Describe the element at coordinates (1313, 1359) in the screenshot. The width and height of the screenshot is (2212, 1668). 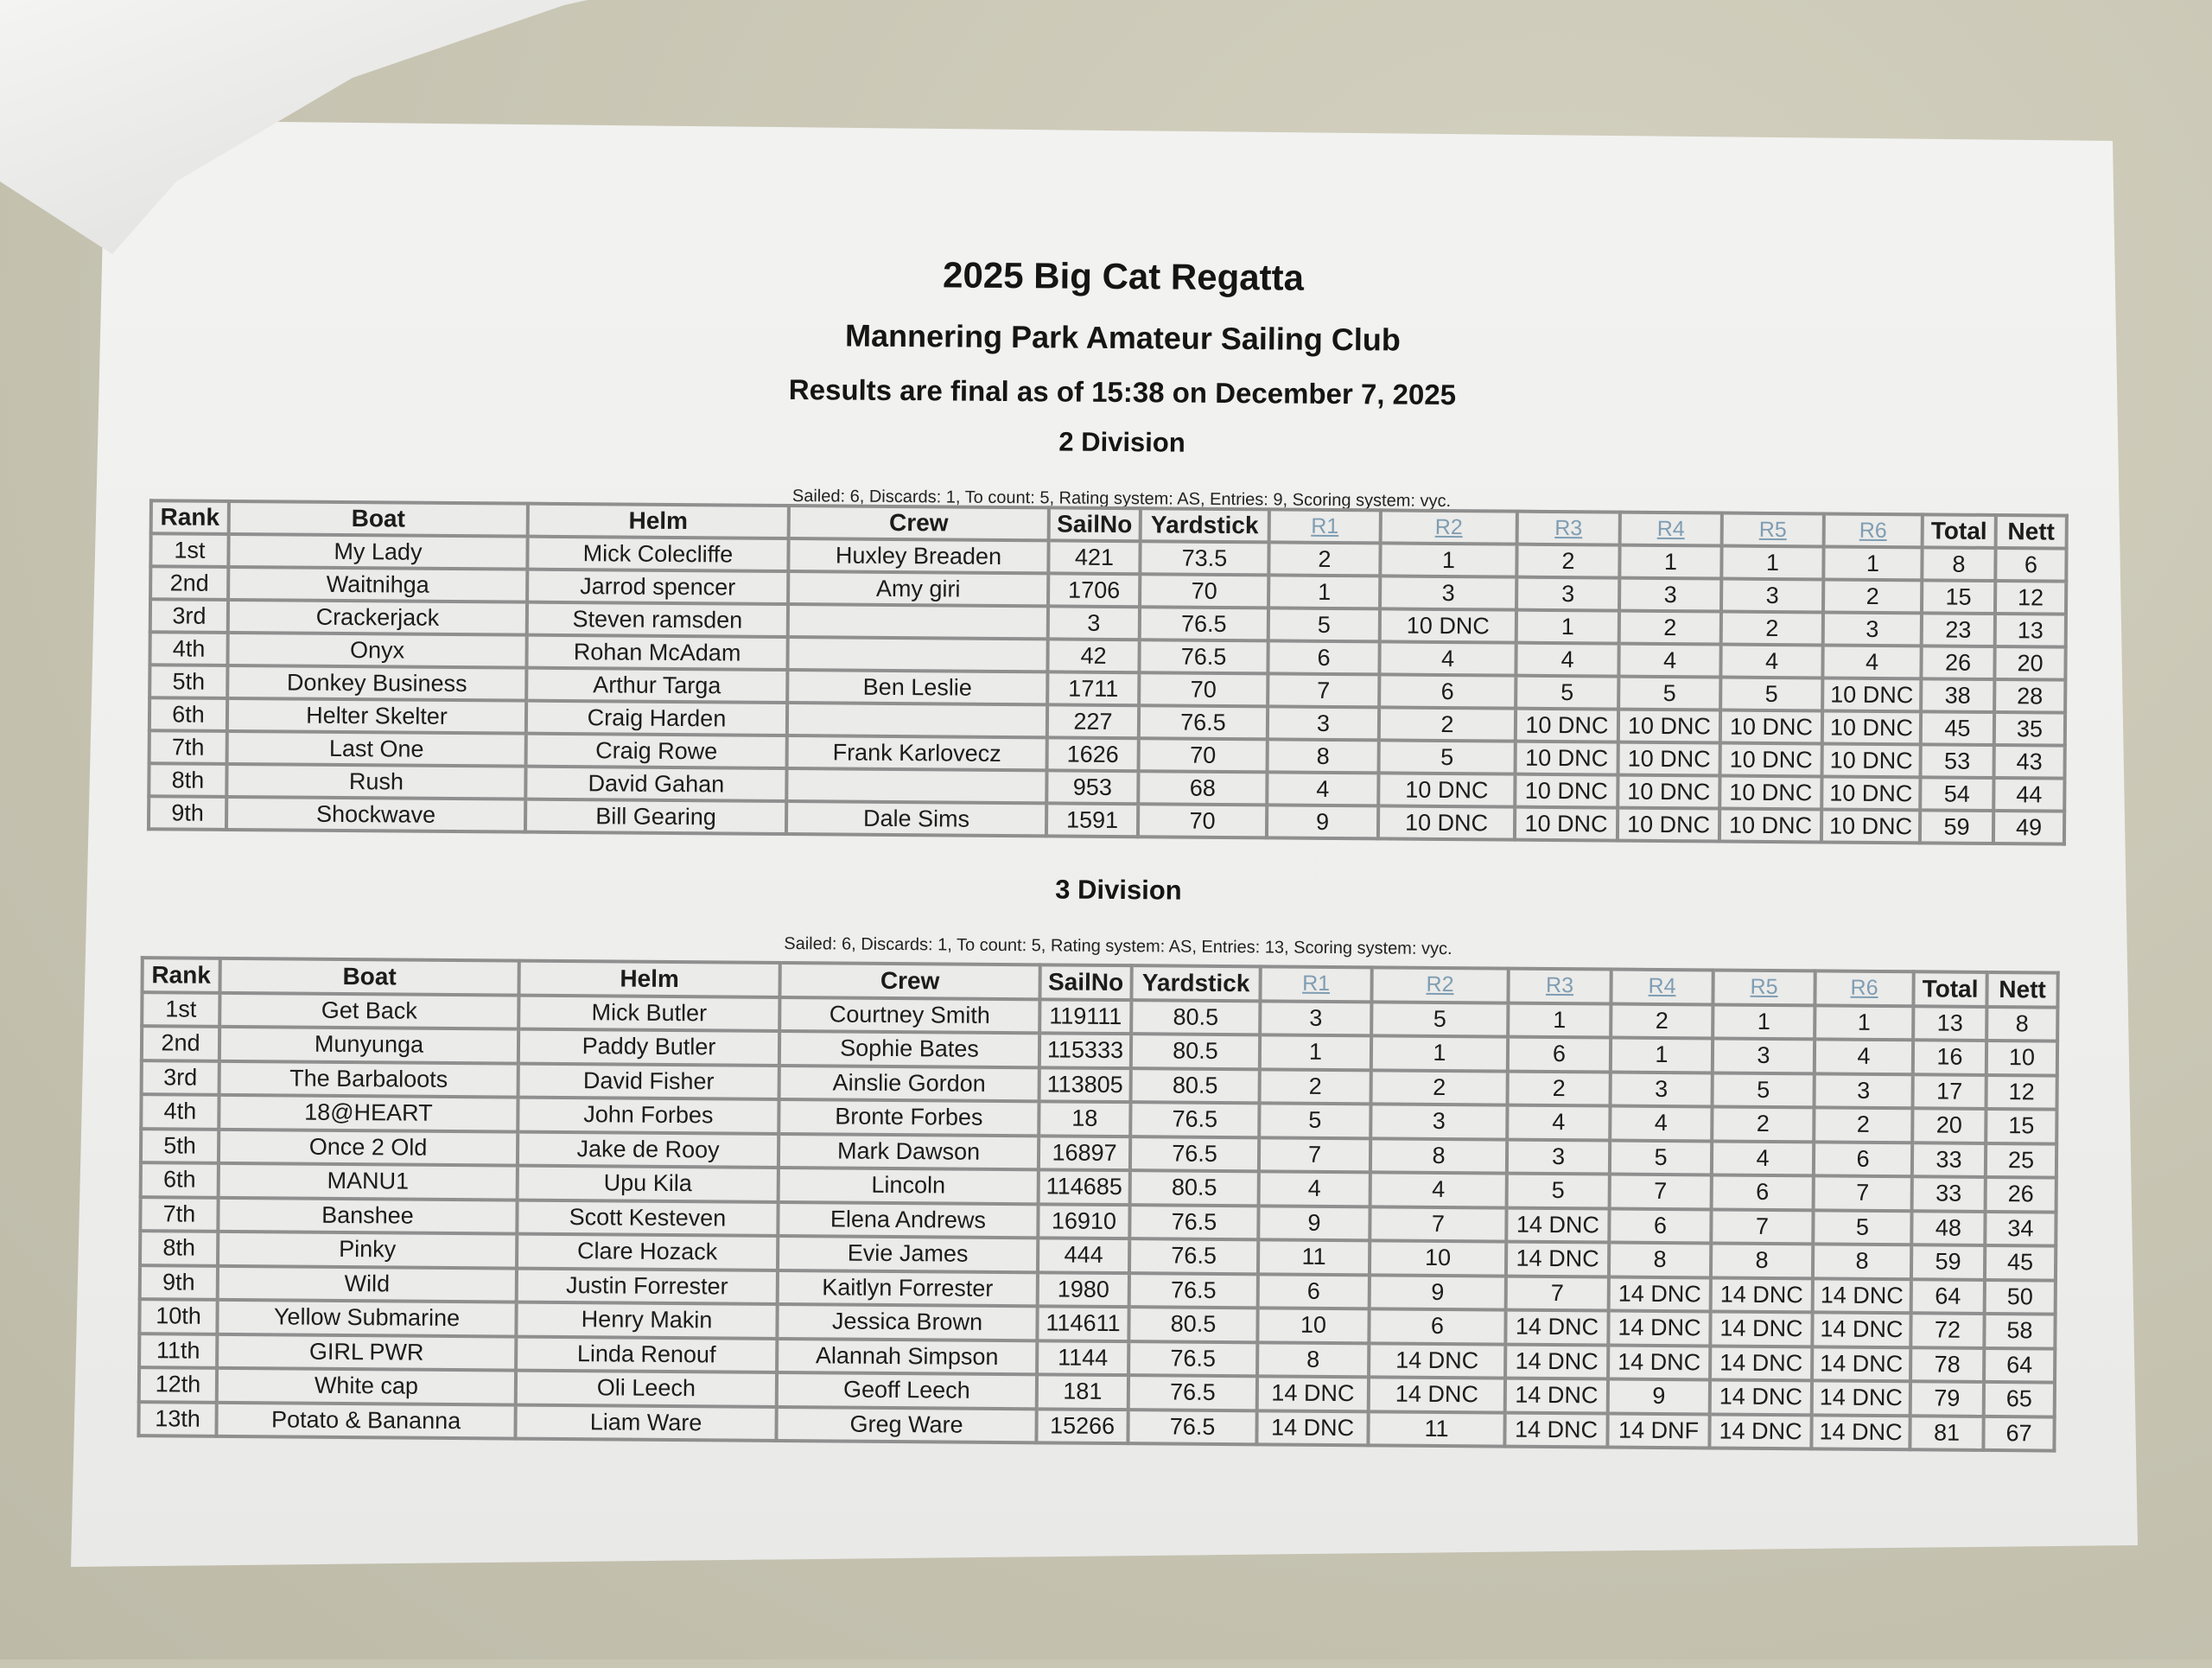
I see `cell-r1: 8` at that location.